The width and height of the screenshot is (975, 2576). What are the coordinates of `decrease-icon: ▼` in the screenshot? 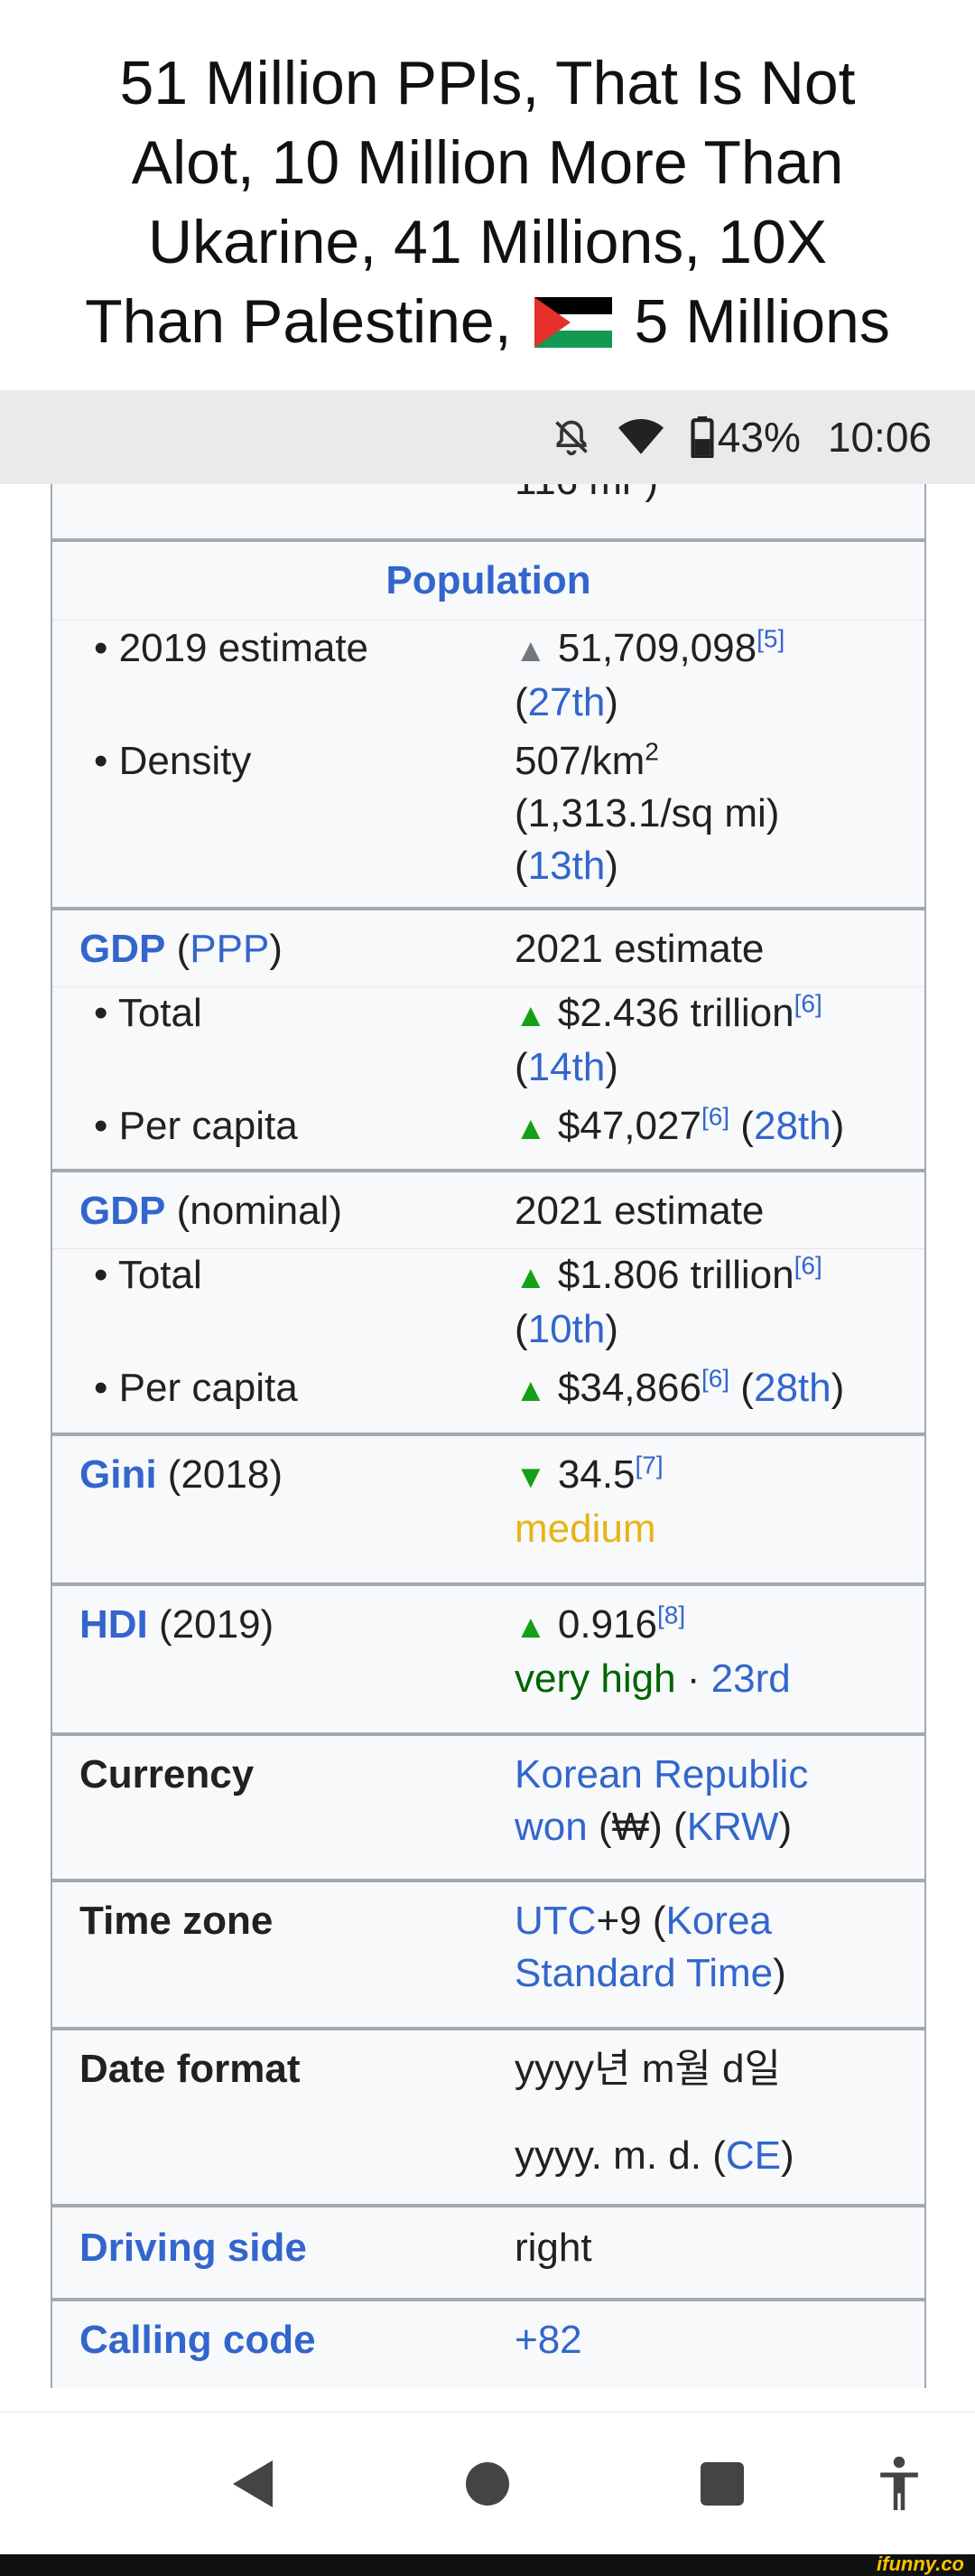 It's located at (531, 1476).